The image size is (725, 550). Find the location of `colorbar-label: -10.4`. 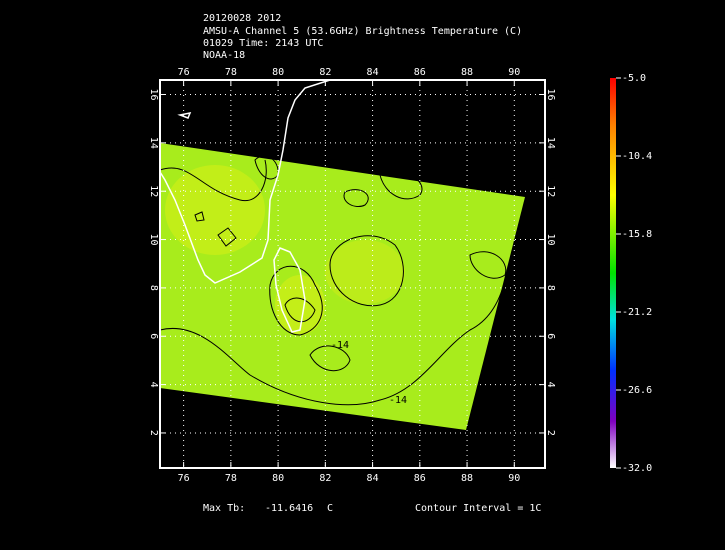

colorbar-label: -10.4 is located at coordinates (637, 156).